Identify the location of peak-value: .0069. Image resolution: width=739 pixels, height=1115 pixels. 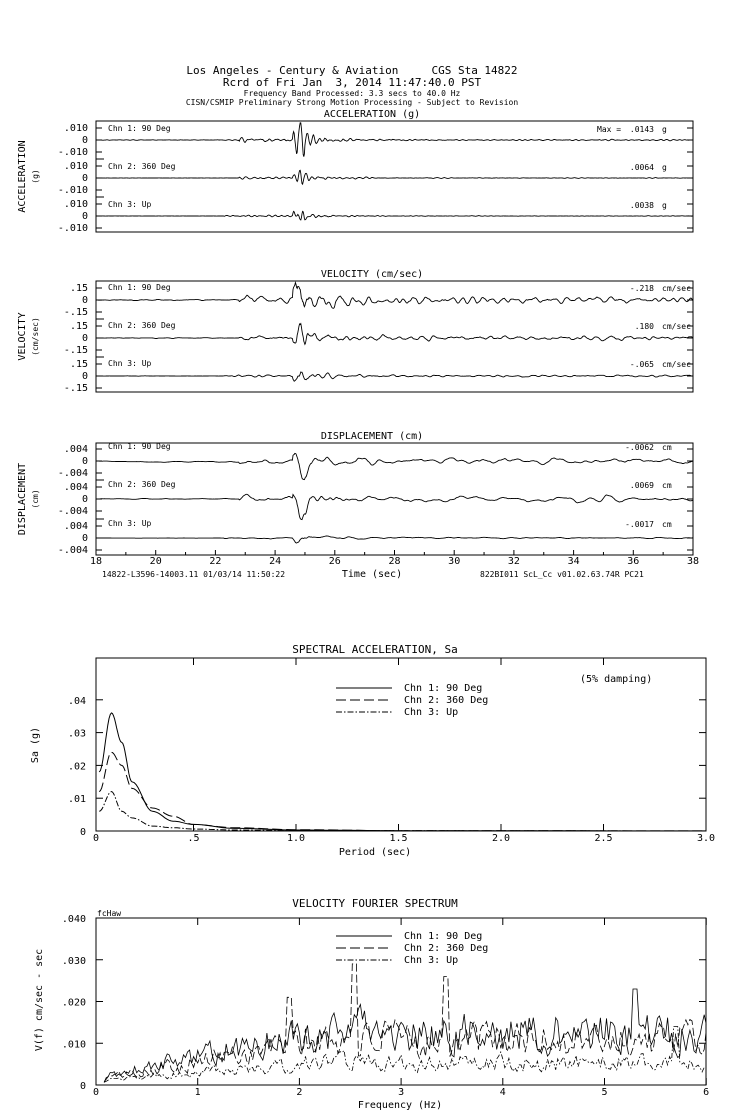
(642, 485).